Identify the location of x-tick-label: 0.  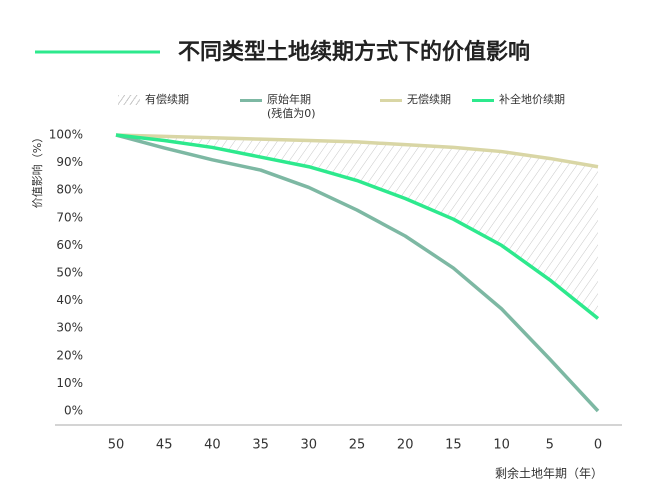
(598, 445).